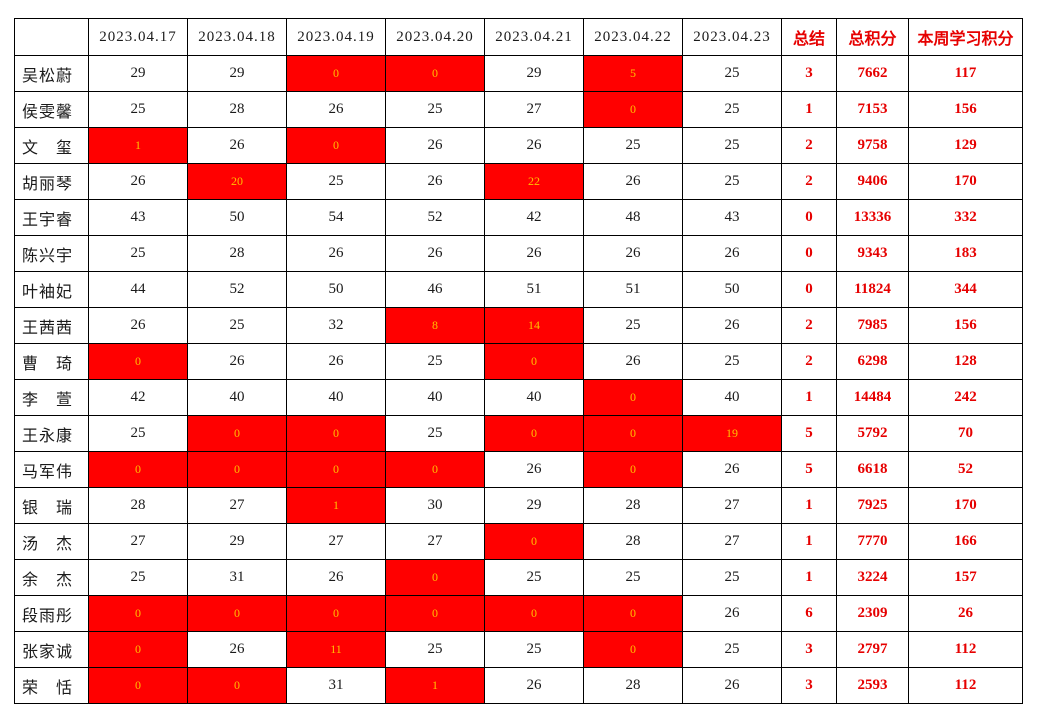 The height and width of the screenshot is (713, 1048). What do you see at coordinates (51, 613) in the screenshot?
I see `student-name: 段雨彤` at bounding box center [51, 613].